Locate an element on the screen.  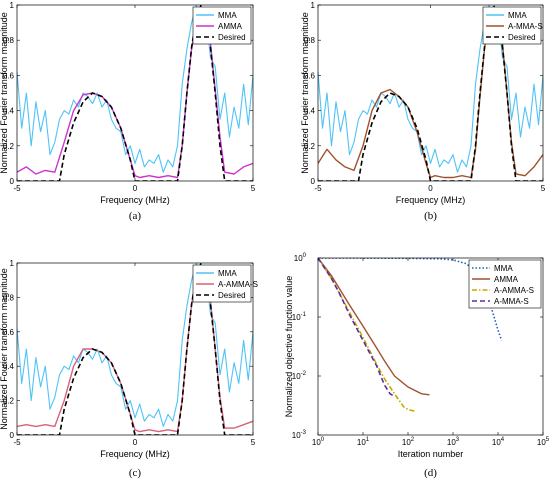
x-tick-label: 10⁵ is located at coordinates (543, 442).